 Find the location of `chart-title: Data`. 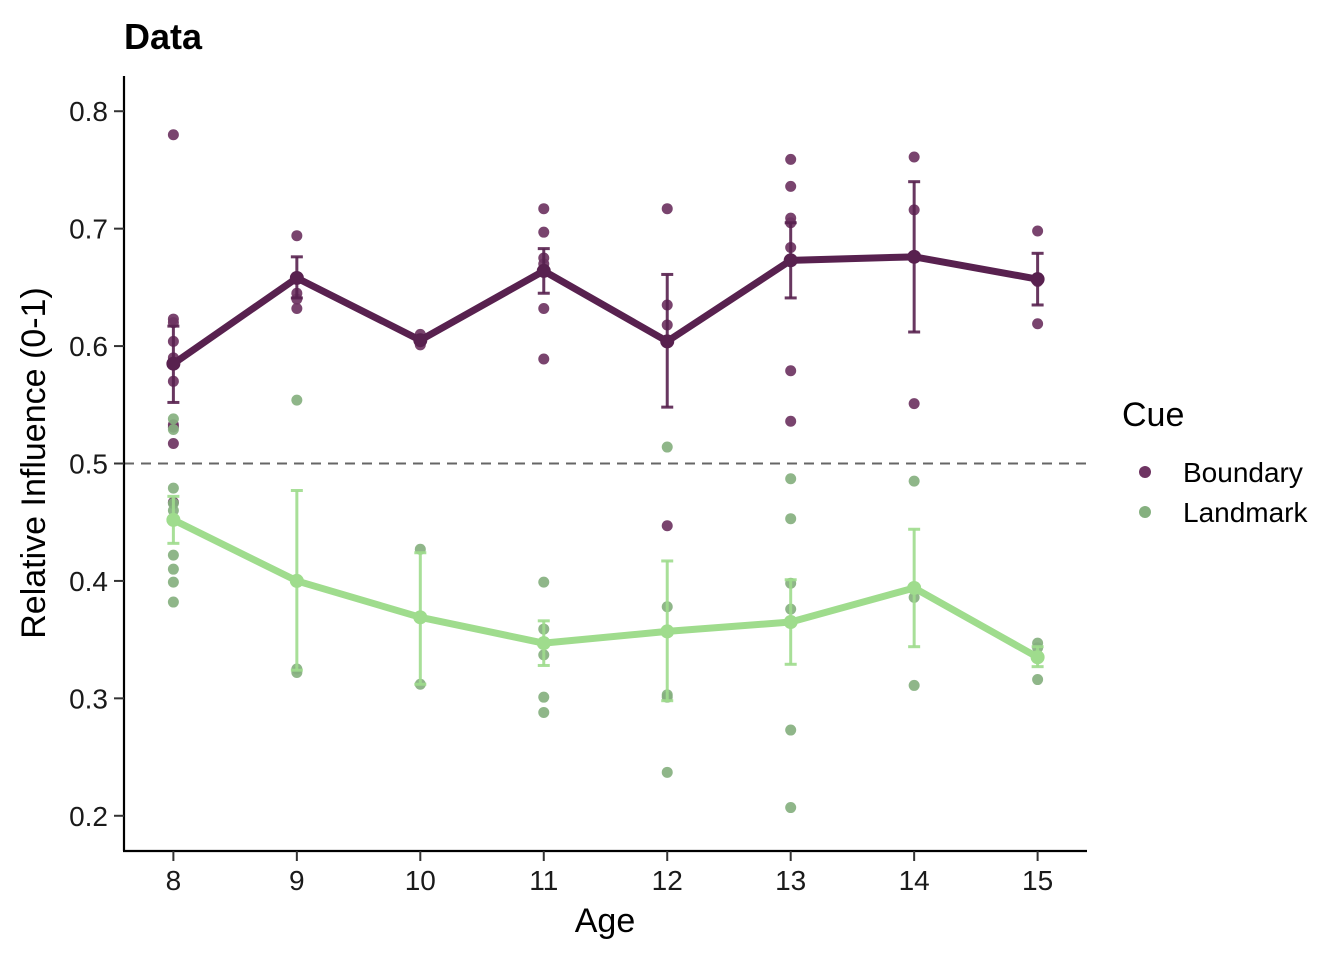

chart-title: Data is located at coordinates (163, 36).